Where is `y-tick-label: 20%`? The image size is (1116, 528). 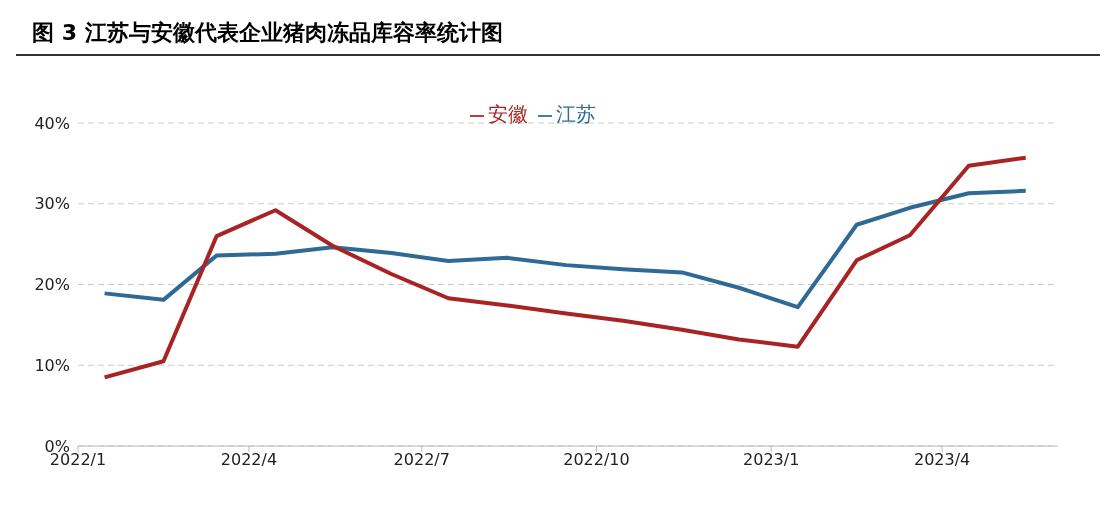
y-tick-label: 20% is located at coordinates (52, 285).